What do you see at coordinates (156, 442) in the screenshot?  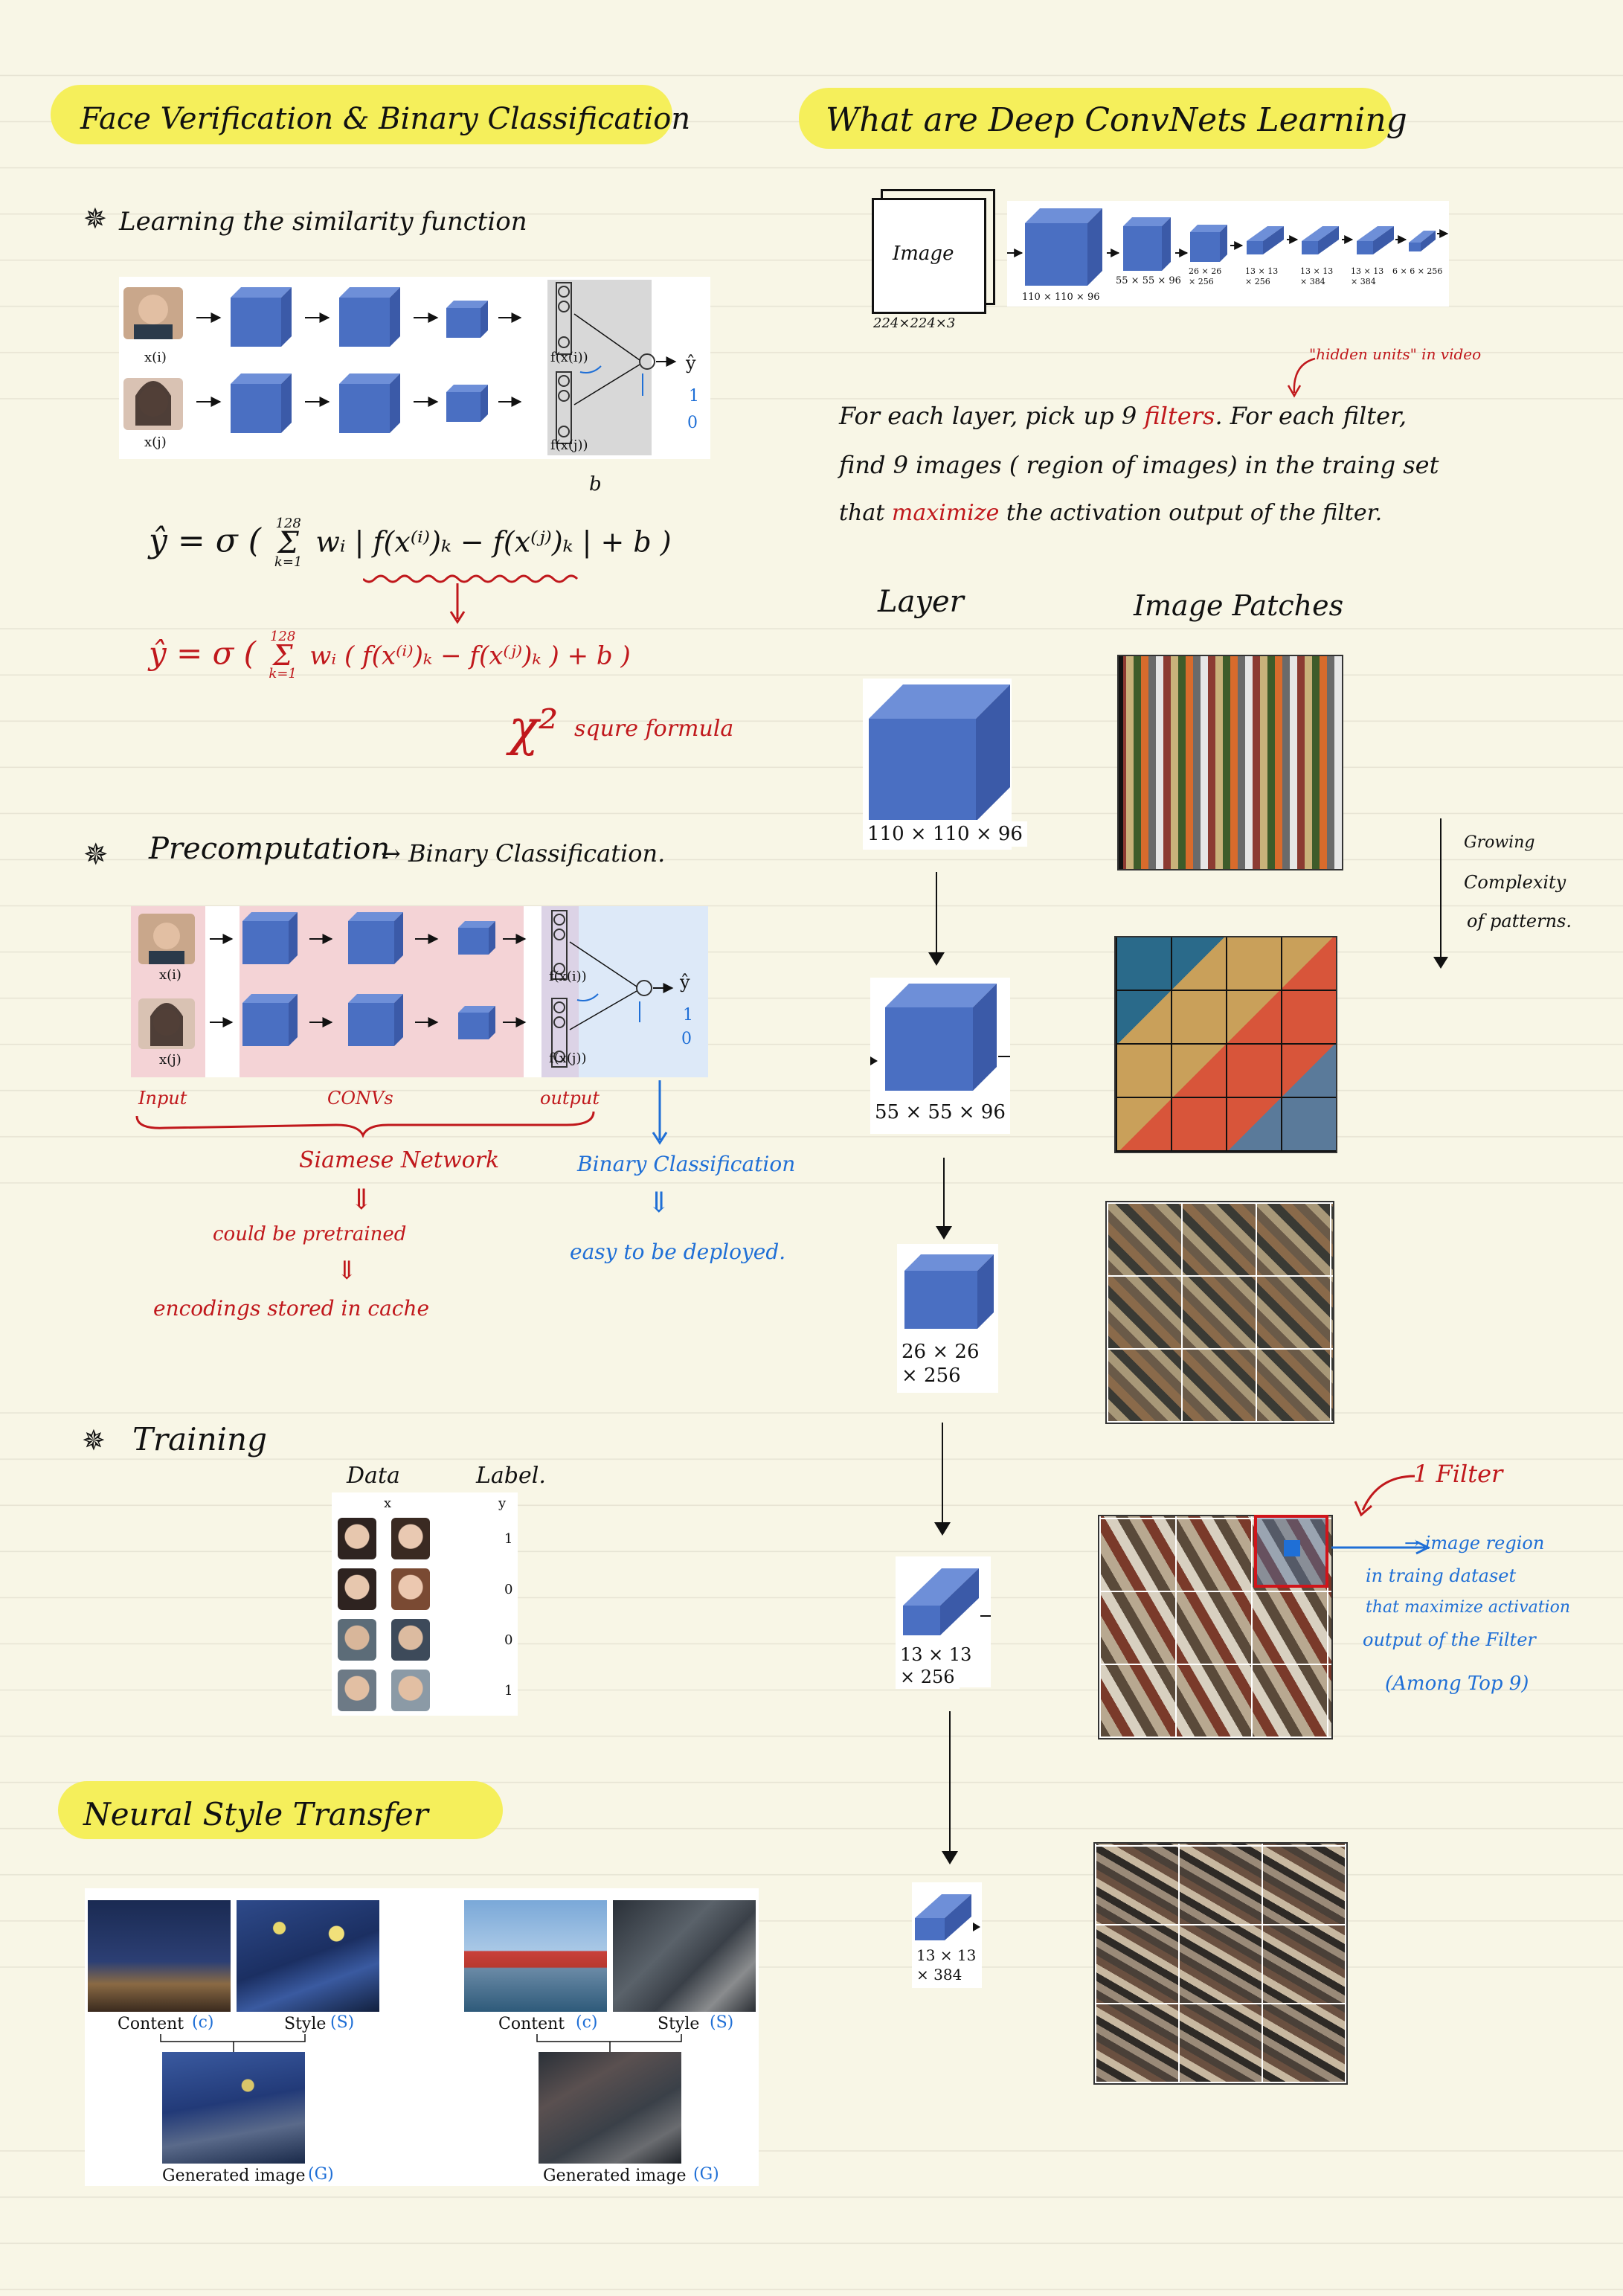 I see `label-xj: x(j)` at bounding box center [156, 442].